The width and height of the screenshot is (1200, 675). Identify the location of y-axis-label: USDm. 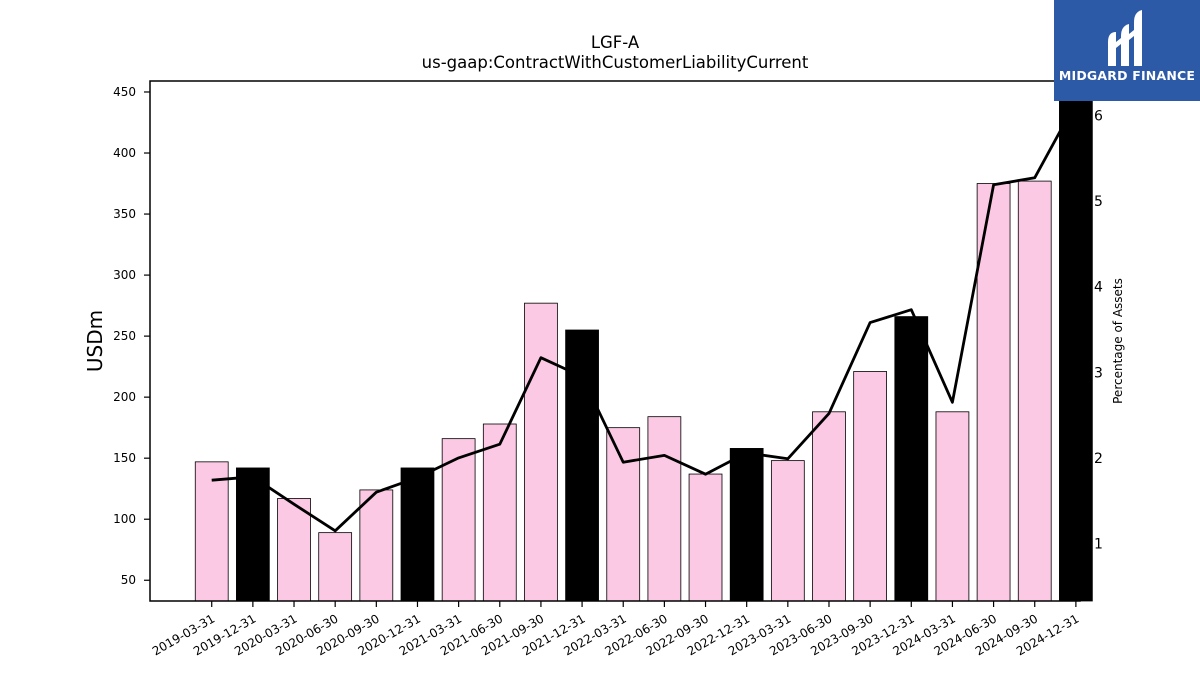
(95, 341).